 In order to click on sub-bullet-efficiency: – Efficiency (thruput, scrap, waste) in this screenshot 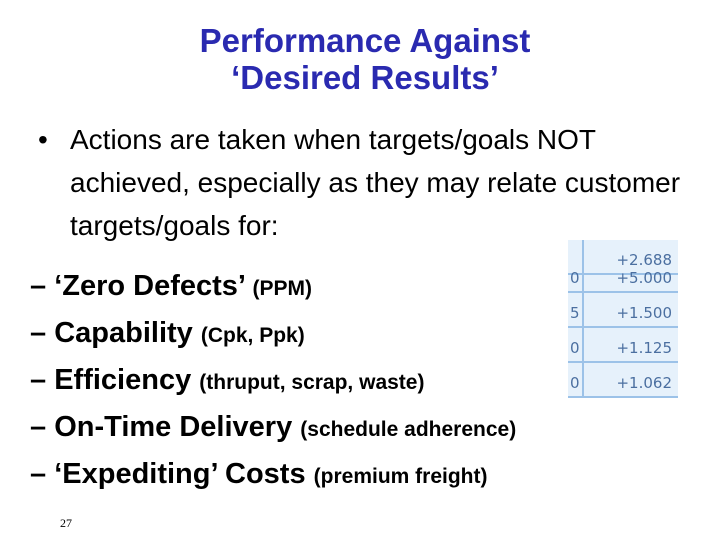, I will do `click(370, 381)`.